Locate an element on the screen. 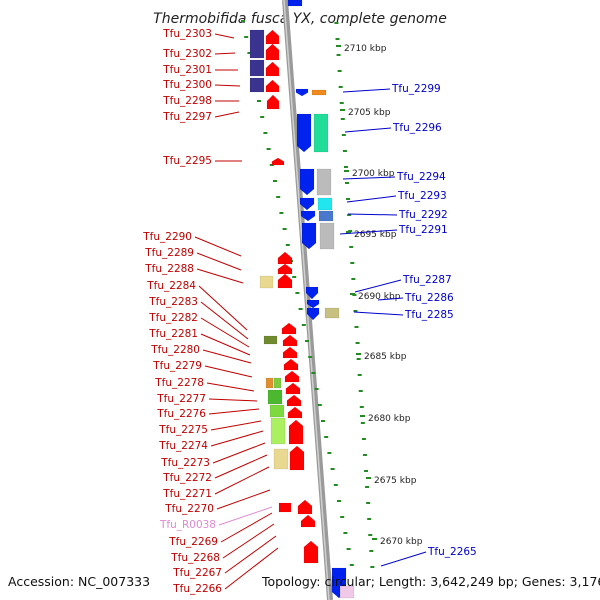 The image size is (600, 600). gene-label-left: Tfu_2283 is located at coordinates (173, 302).